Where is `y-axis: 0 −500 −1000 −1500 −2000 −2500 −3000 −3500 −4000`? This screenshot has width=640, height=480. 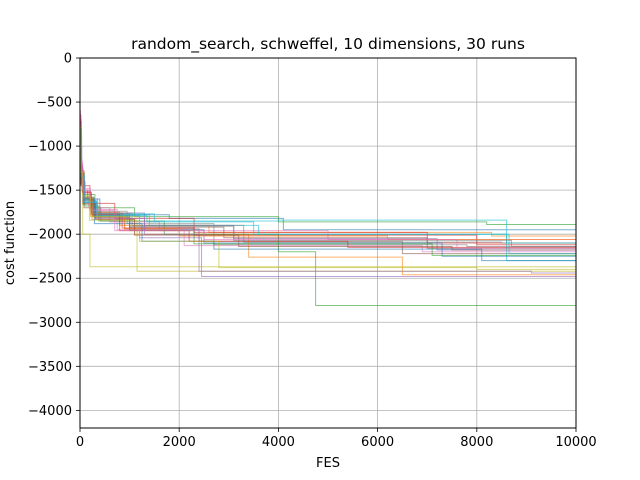
y-axis: 0 −500 −1000 −1500 −2000 −2500 −3000 −3500 −4000 is located at coordinates (54, 235).